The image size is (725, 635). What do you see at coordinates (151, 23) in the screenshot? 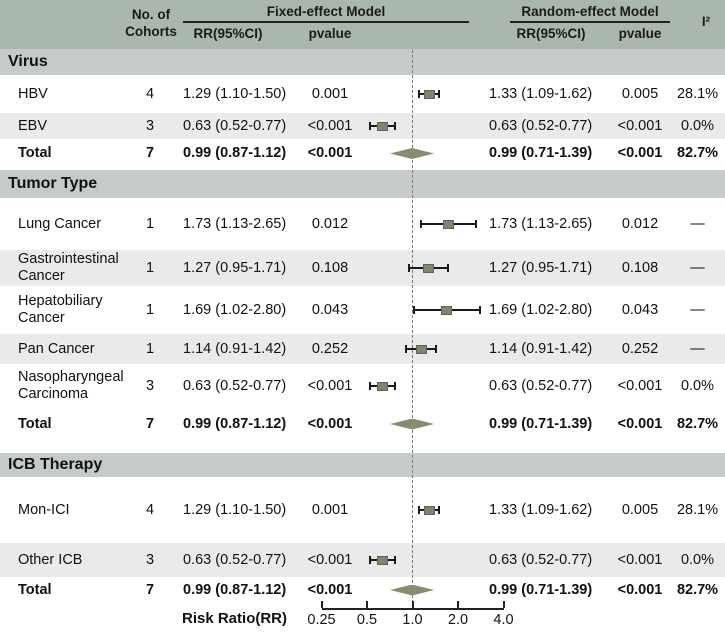
I see `cohorts-column-header: No. of Cohorts` at bounding box center [151, 23].